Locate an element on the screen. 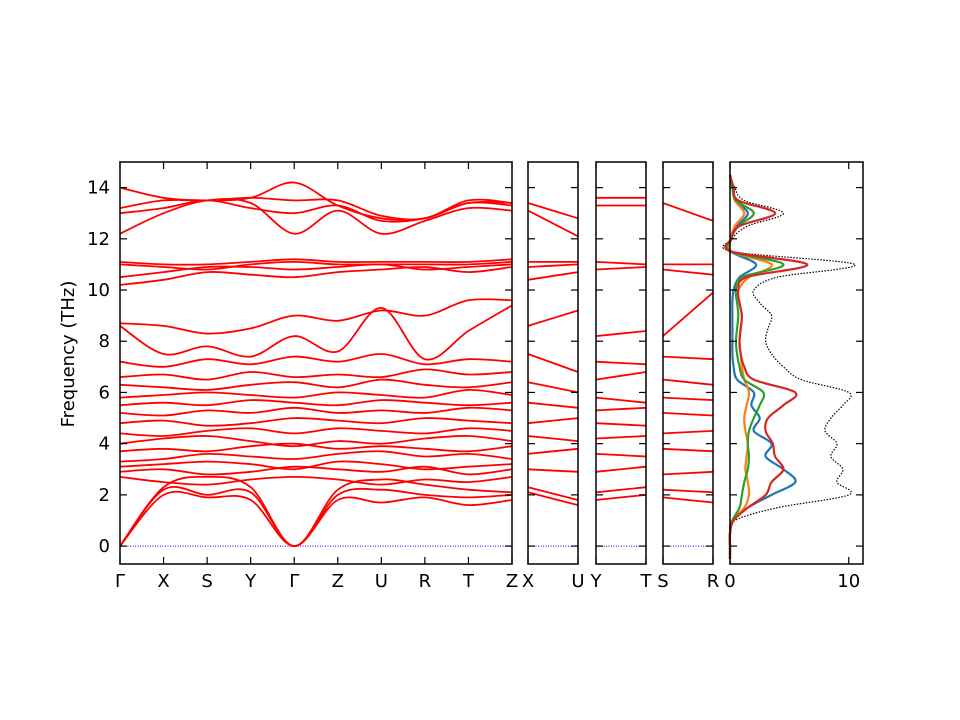 The height and width of the screenshot is (720, 960). y-tick-label: 10 is located at coordinates (98, 290).